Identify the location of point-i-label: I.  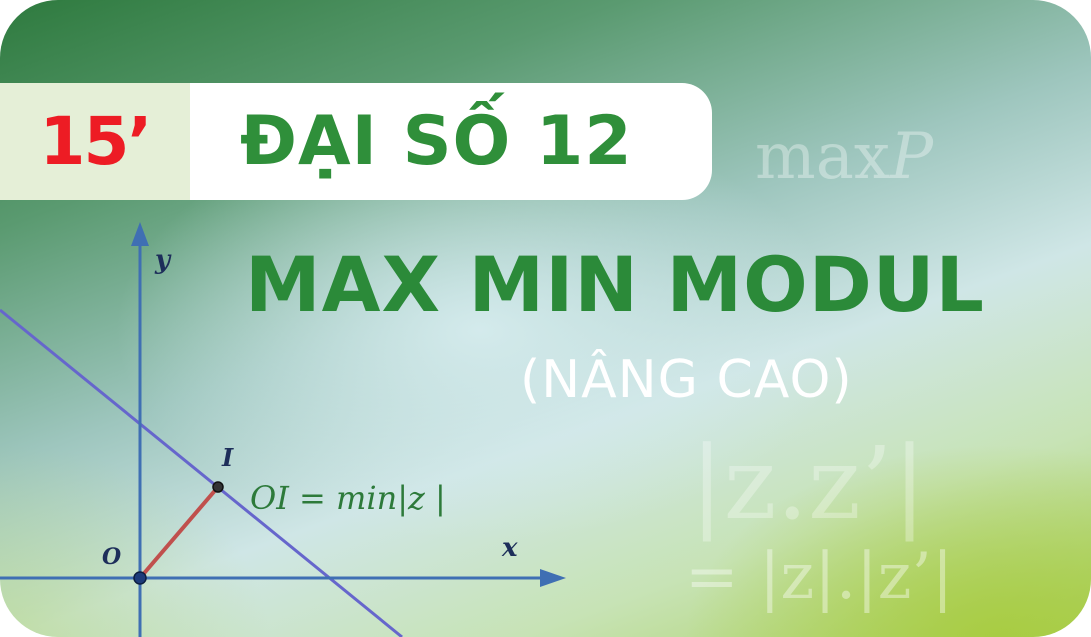
(227, 457).